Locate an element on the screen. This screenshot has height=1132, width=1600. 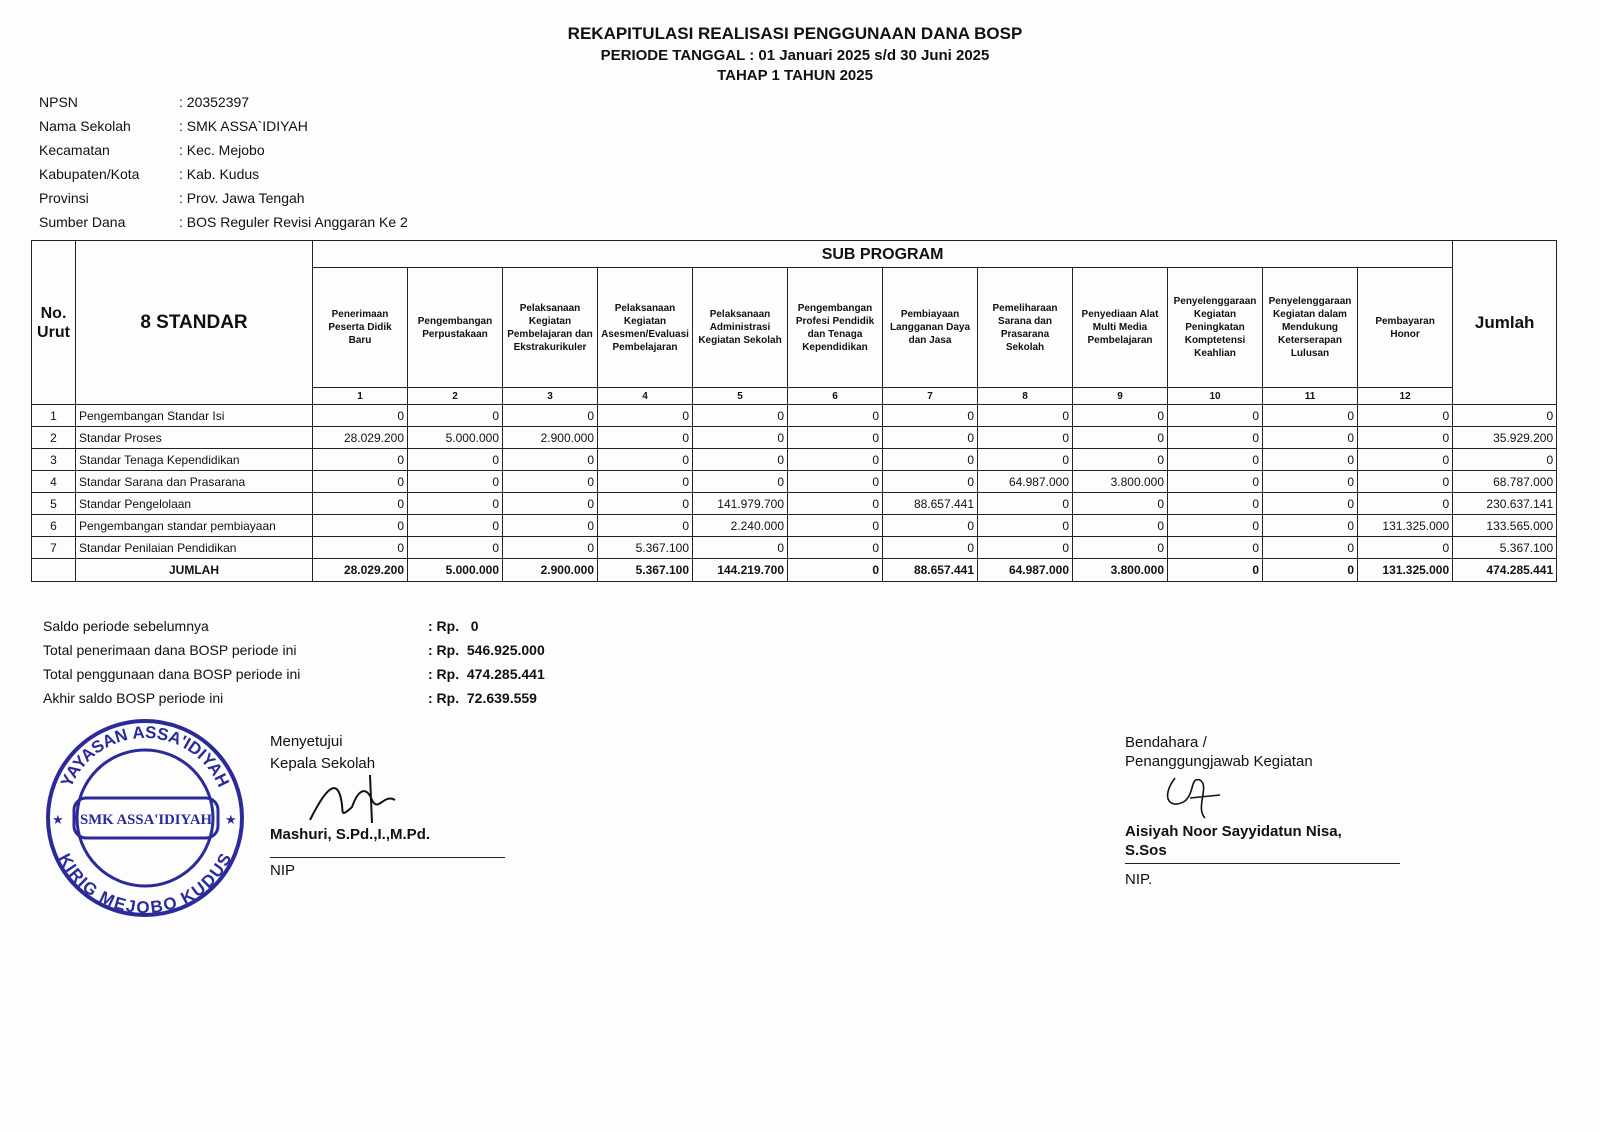
principal-title: Kepala Sekolah is located at coordinates (323, 763).